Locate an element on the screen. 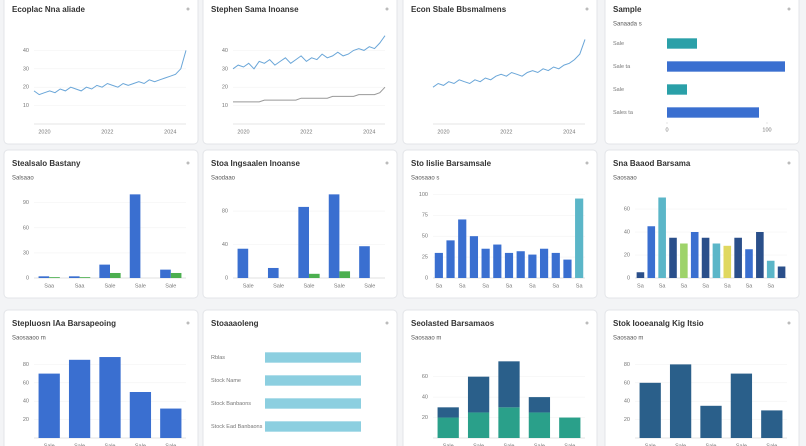 Image resolution: width=806 pixels, height=446 pixels. y-tick-label: 75 is located at coordinates (425, 216).